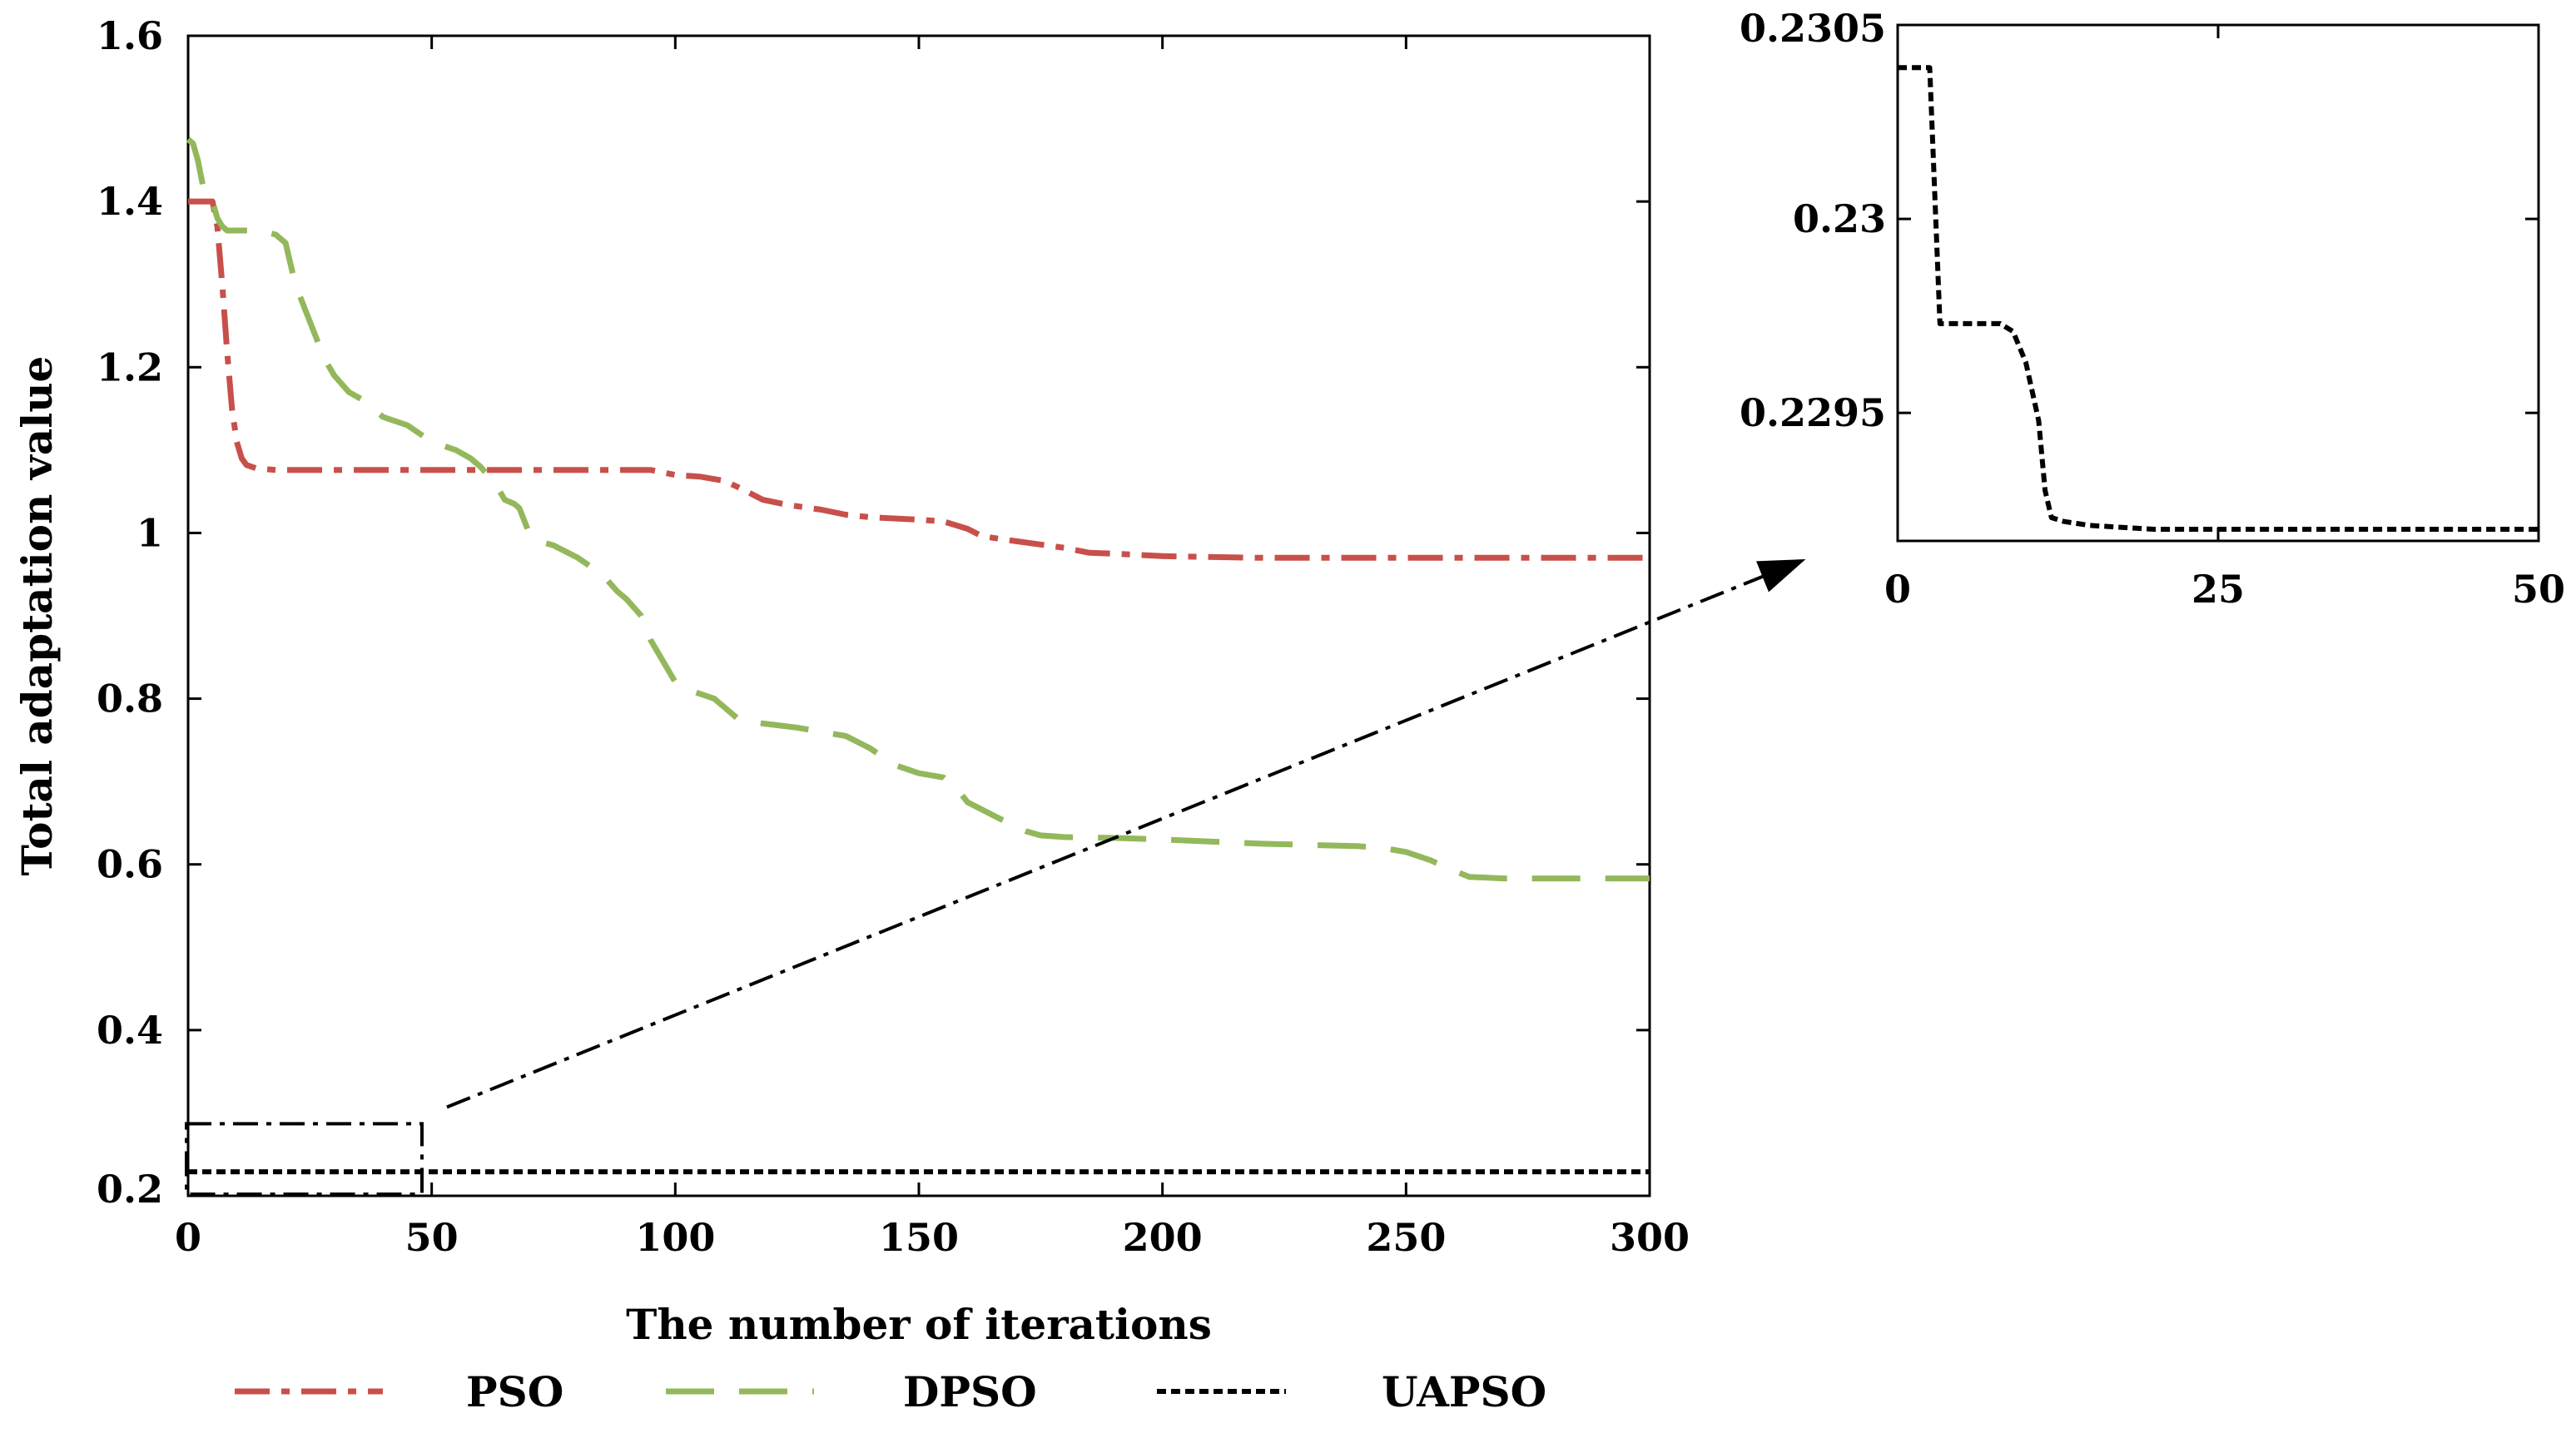  What do you see at coordinates (1406, 1237) in the screenshot?
I see `main-x-tick-label: 250` at bounding box center [1406, 1237].